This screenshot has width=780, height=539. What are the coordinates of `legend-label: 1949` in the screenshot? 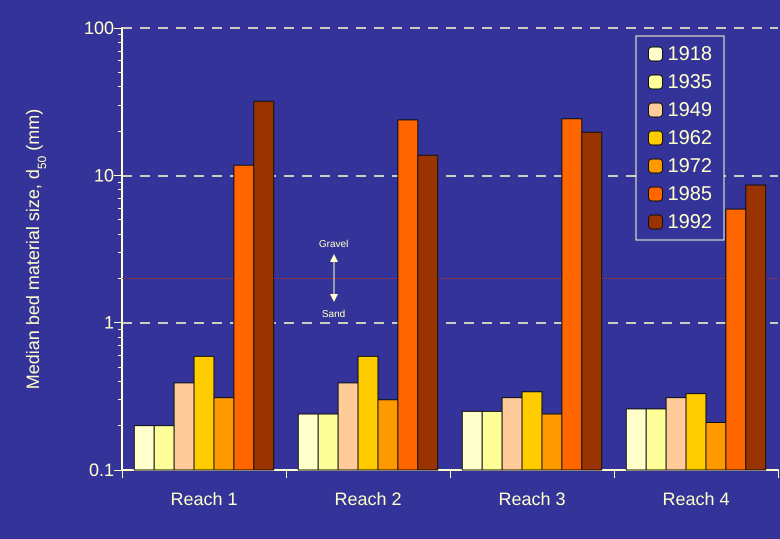 It's located at (690, 110).